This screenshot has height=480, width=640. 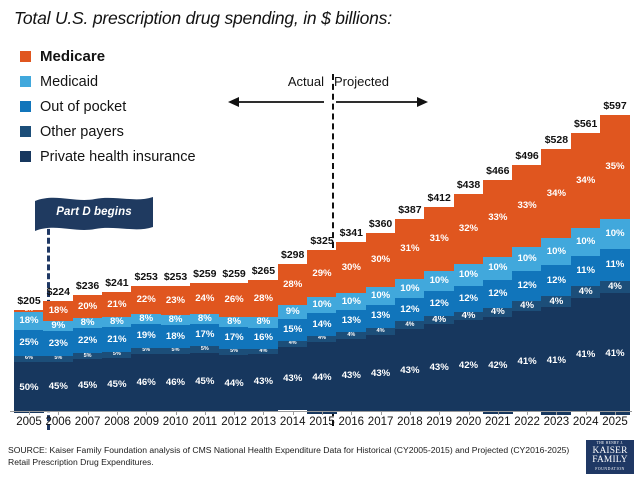 I want to click on bar-column: $253 22% 8% 19% 5% 46%, so click(x=146, y=206).